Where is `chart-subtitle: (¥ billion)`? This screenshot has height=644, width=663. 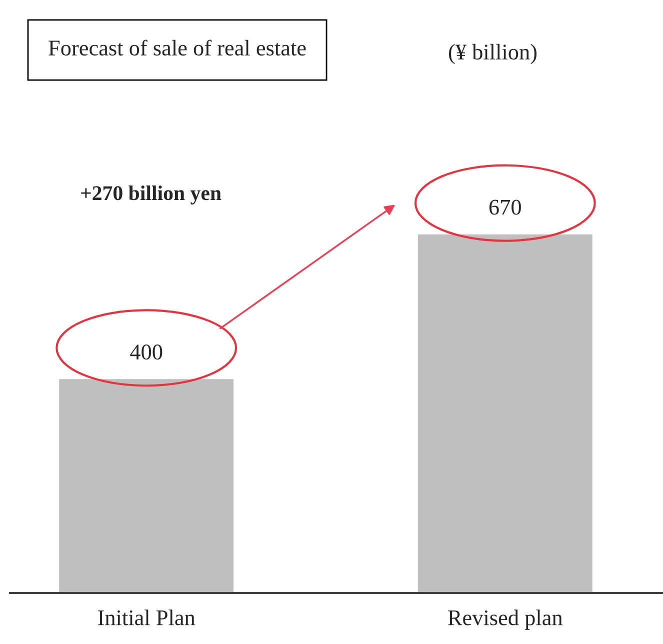
chart-subtitle: (¥ billion) is located at coordinates (492, 54).